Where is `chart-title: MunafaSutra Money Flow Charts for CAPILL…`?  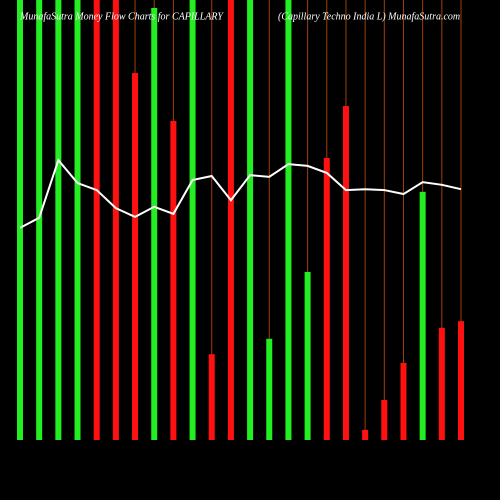 chart-title: MunafaSutra Money Flow Charts for CAPILL… is located at coordinates (121, 16).